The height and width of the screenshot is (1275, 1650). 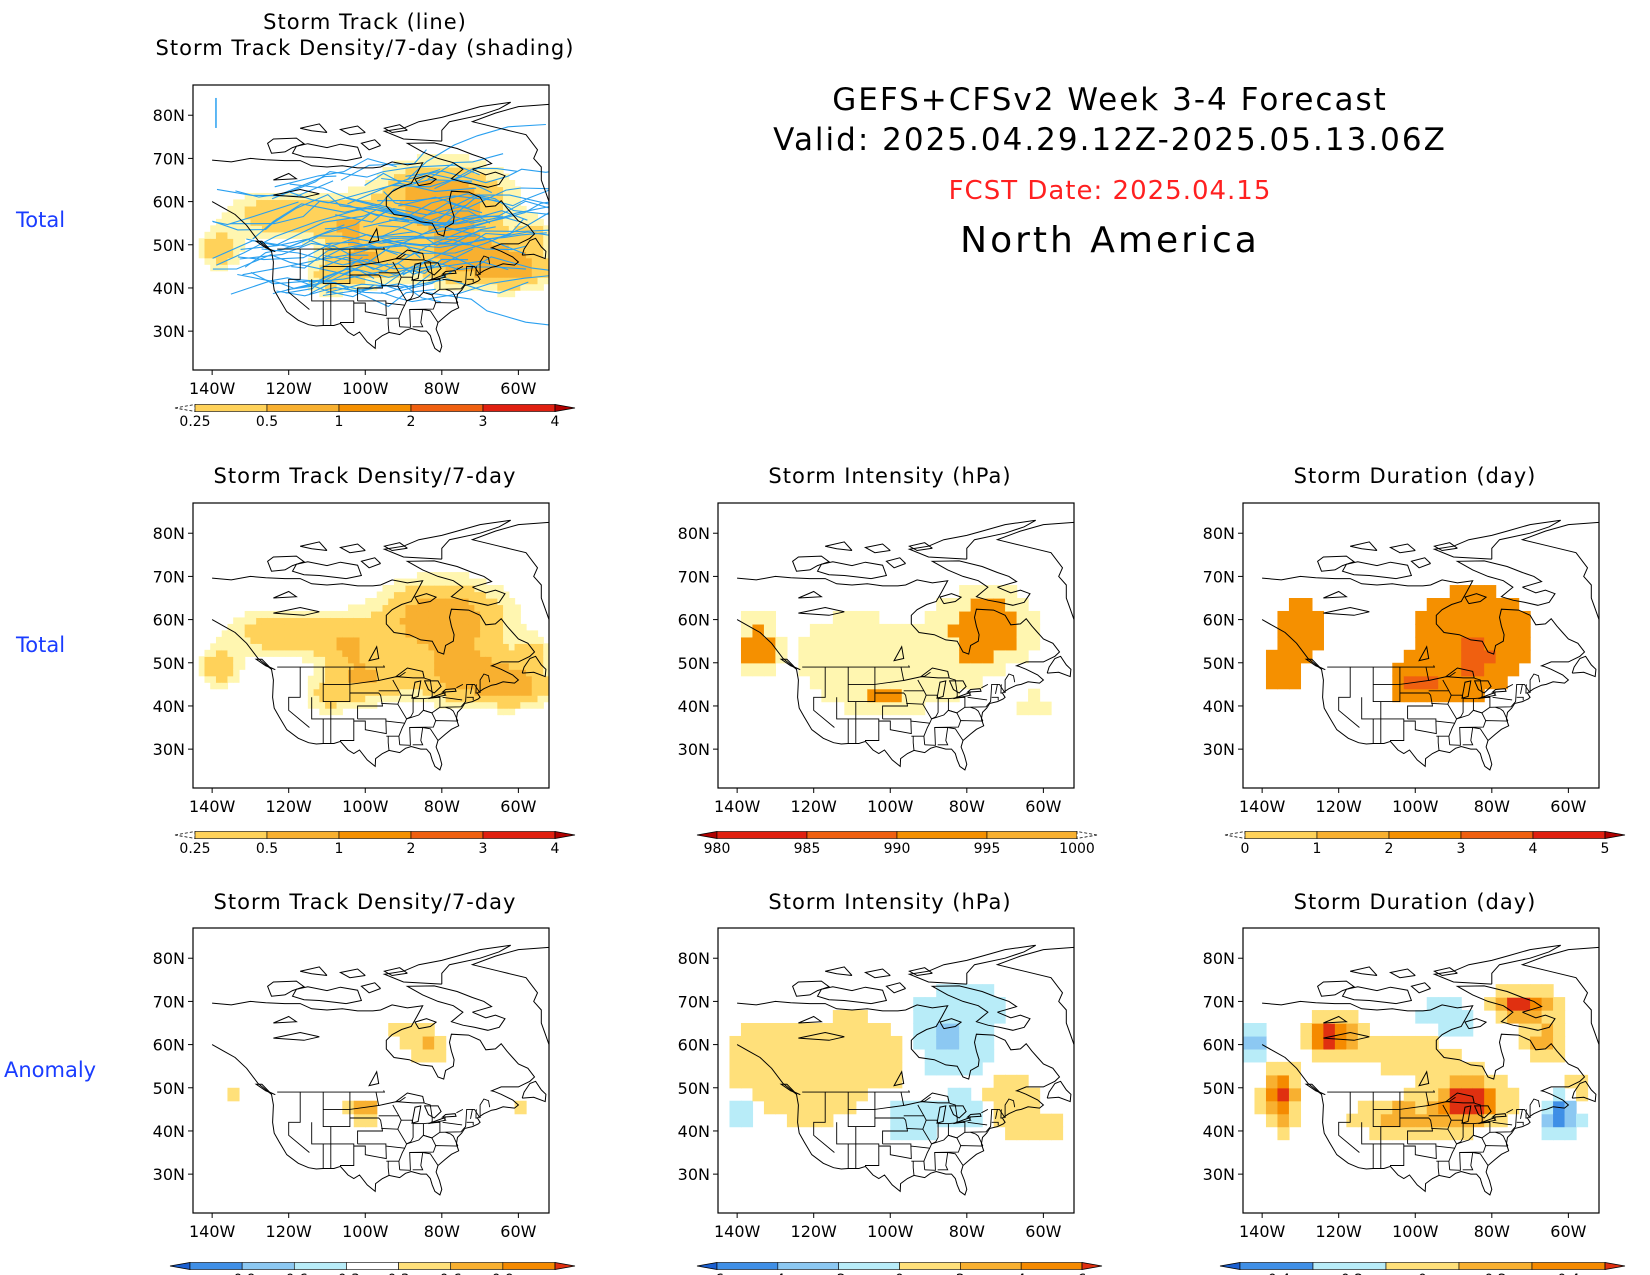 What do you see at coordinates (1605, 849) in the screenshot?
I see `colorbar-label: 5` at bounding box center [1605, 849].